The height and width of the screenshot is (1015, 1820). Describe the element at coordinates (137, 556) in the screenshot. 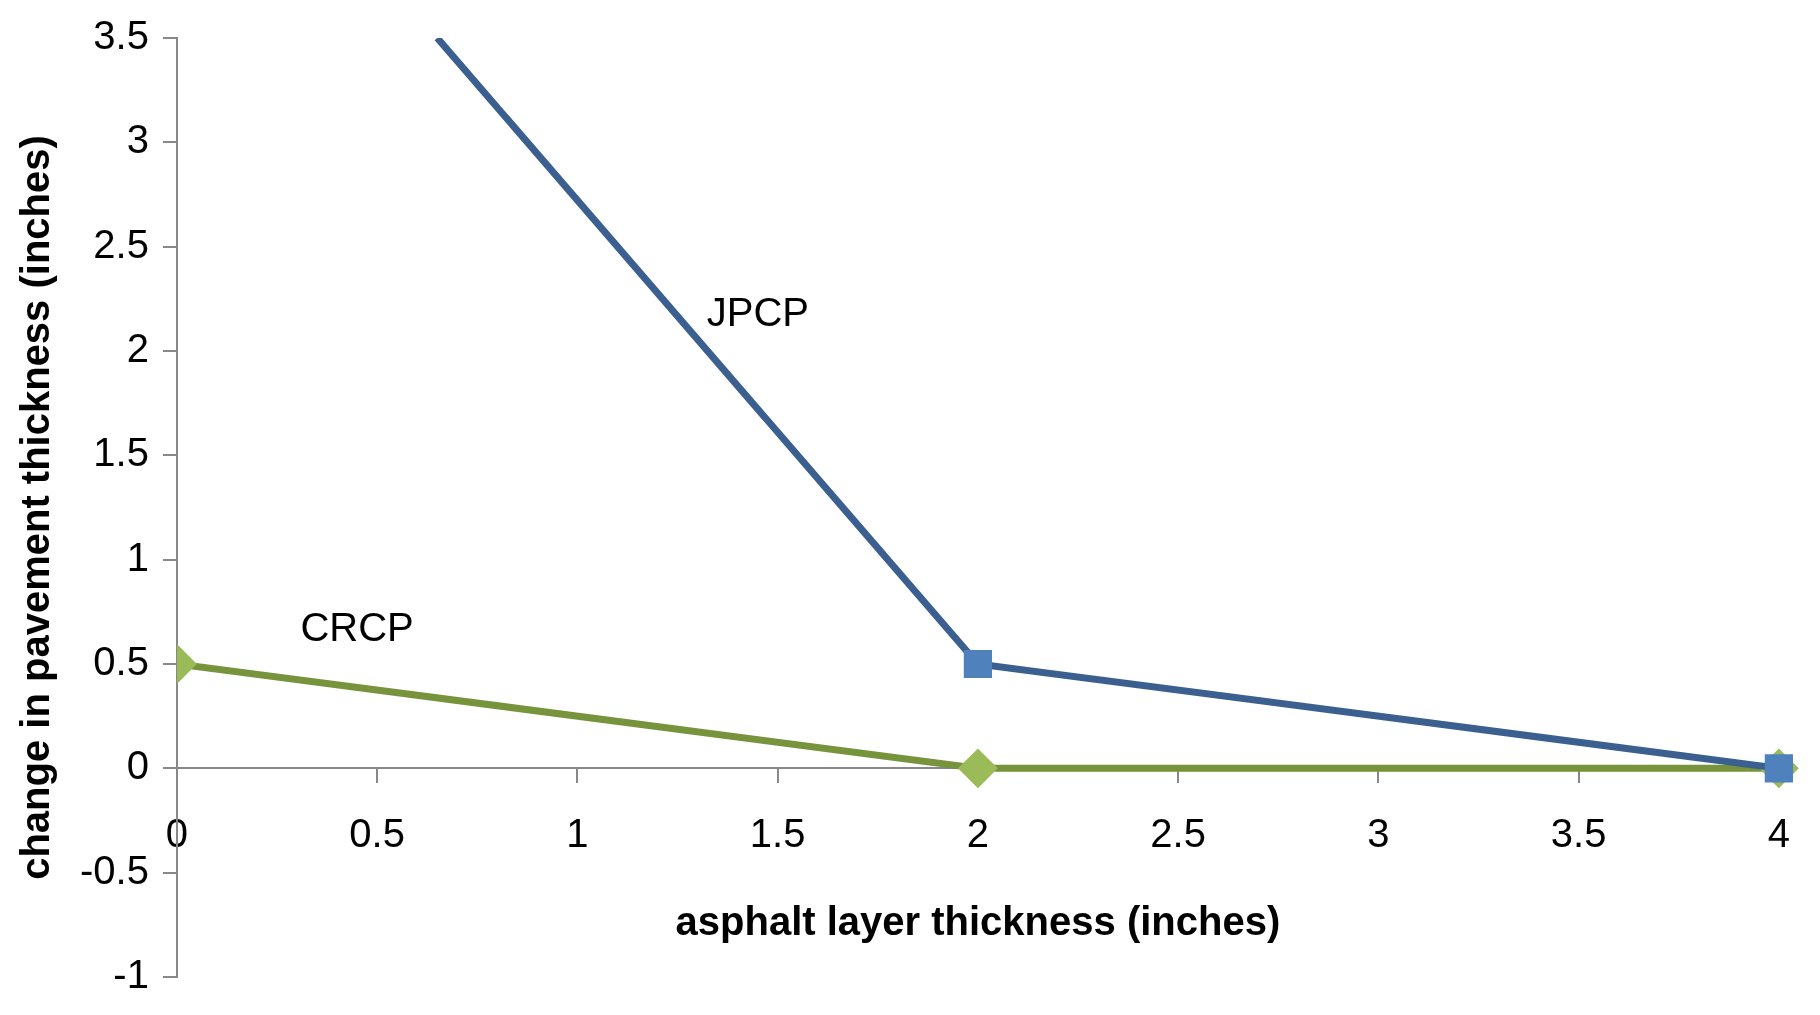

I see `y-tick-label: 1` at that location.